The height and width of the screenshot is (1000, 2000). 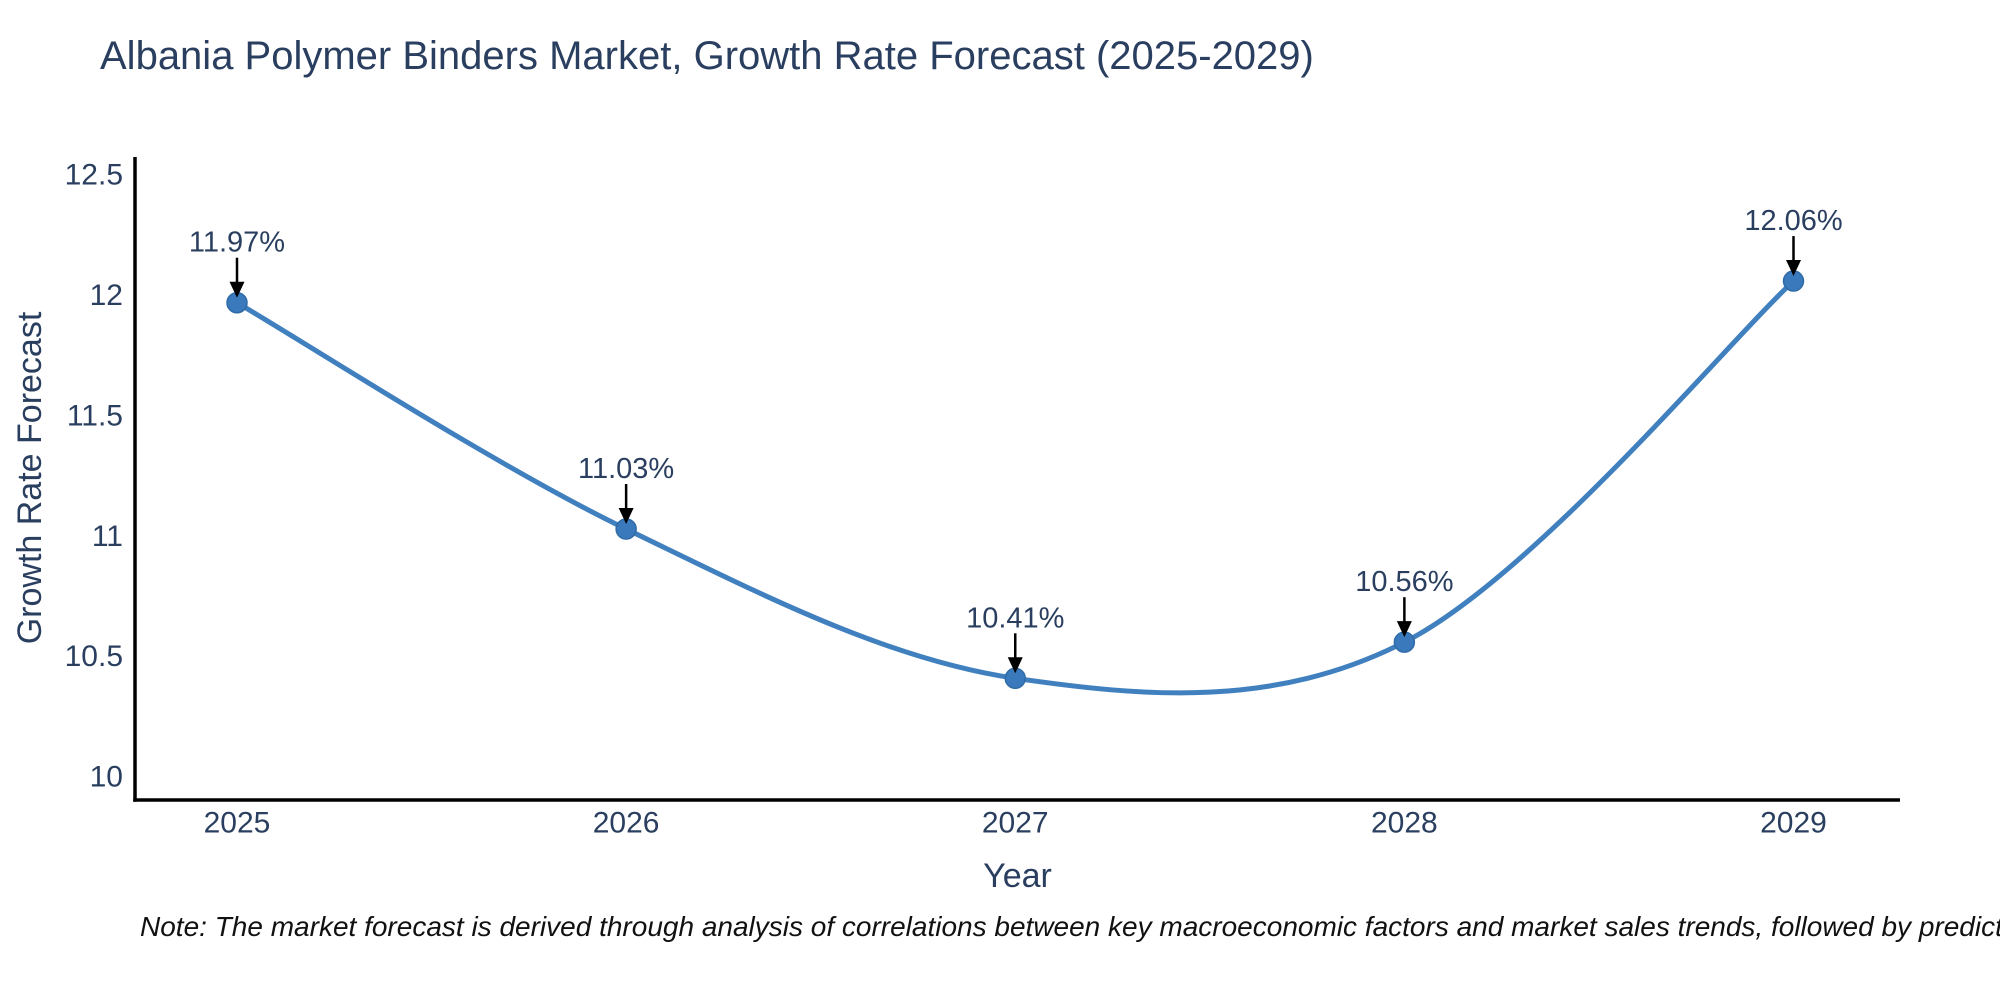 What do you see at coordinates (237, 823) in the screenshot?
I see `x-tick-label: 2025` at bounding box center [237, 823].